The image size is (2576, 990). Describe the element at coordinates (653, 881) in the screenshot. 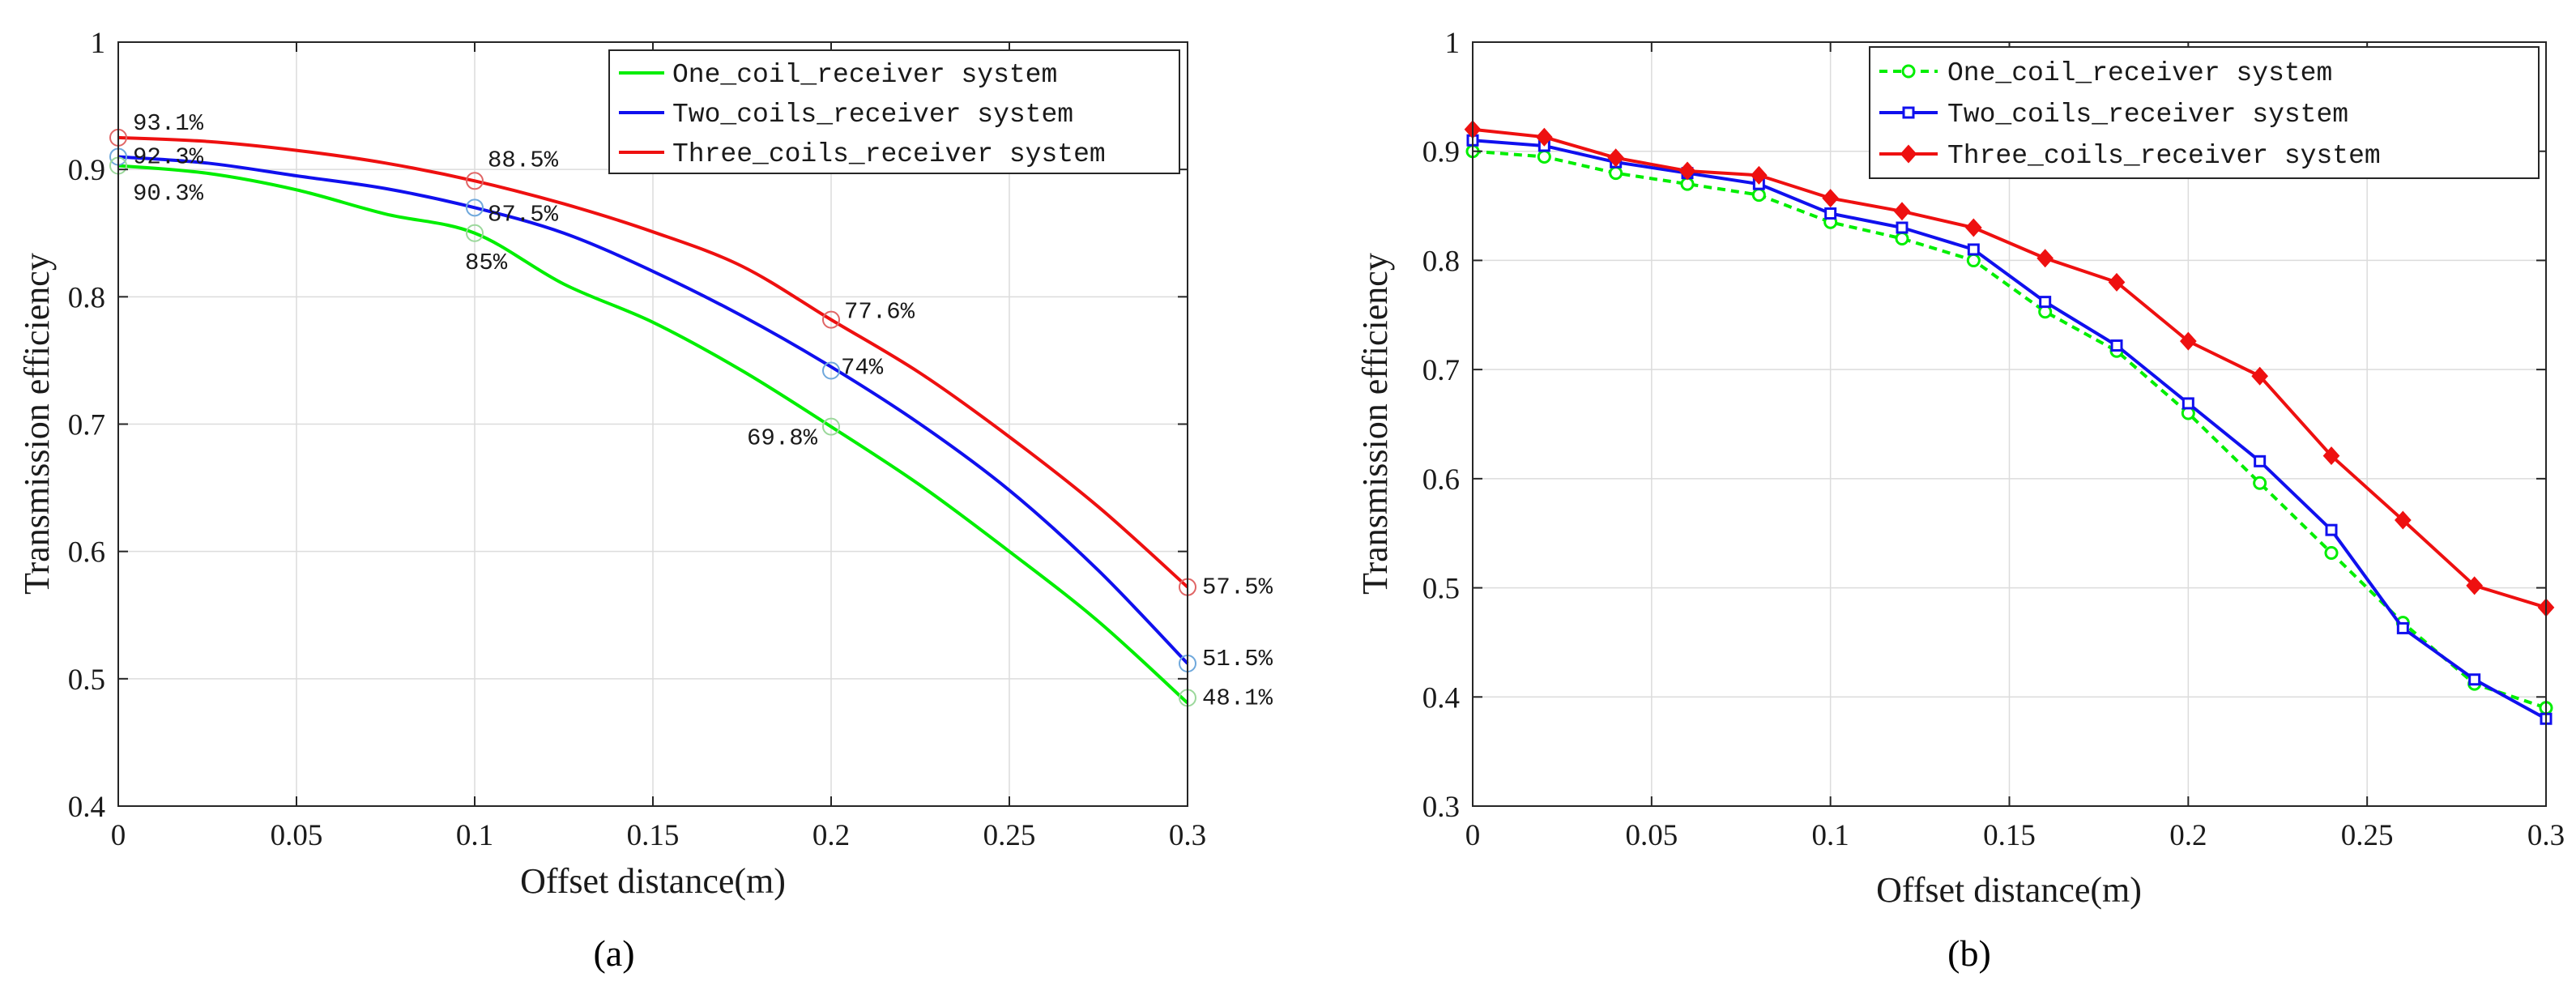

I see `panel-a-x-axis-title: Offset distance(m)` at that location.